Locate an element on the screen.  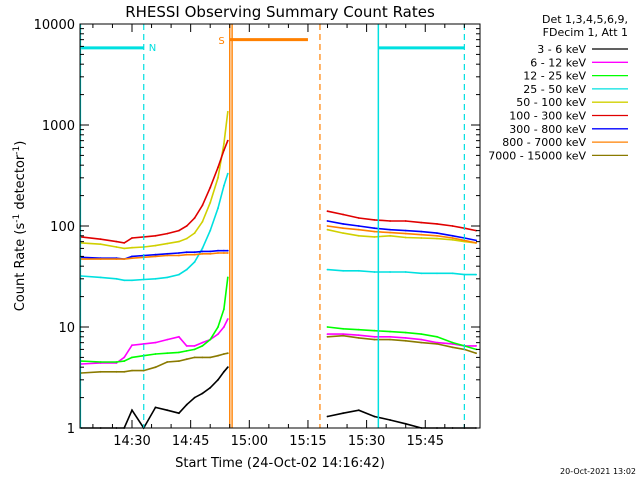
legend-label-100-300-kev: 100 - 300 keV is located at coordinates (547, 116).